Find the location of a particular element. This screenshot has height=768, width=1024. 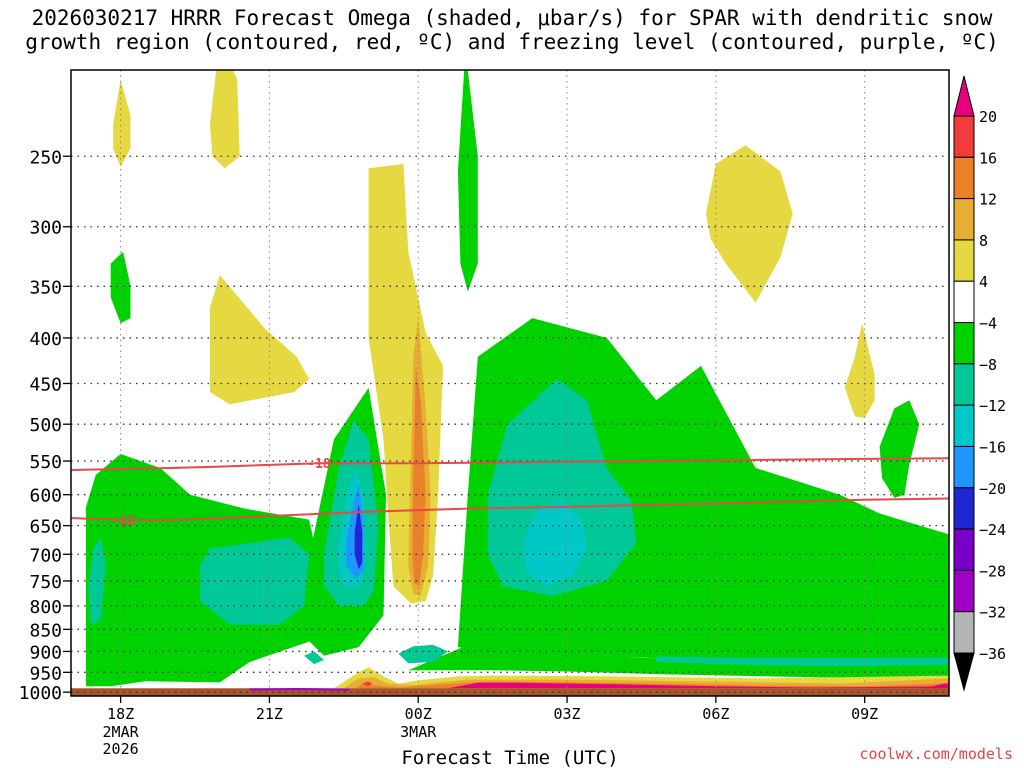

x-tick-label-09Z: 09Z is located at coordinates (864, 714).